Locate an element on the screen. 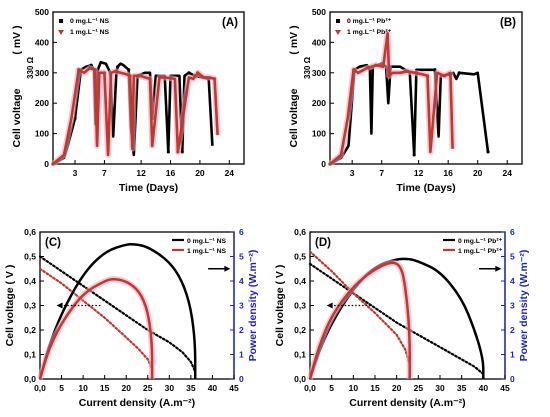  x-tick-label: 24 is located at coordinates (230, 173).